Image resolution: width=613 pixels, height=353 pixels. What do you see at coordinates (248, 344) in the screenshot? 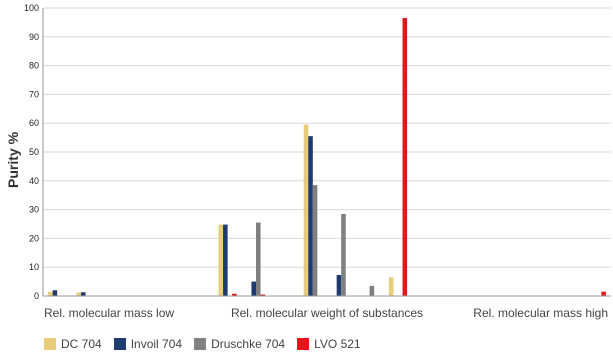
I see `legend-label: Druschke 704` at bounding box center [248, 344].